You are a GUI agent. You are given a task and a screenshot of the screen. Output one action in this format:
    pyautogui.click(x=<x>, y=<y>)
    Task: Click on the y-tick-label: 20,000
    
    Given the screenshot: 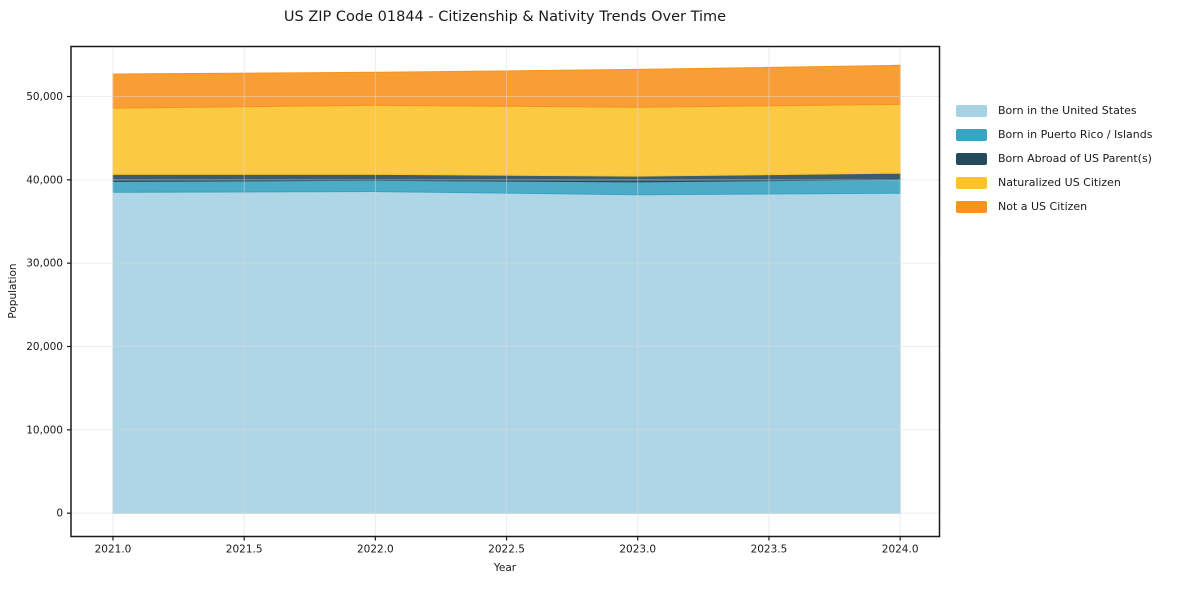 What is the action you would take?
    pyautogui.click(x=44, y=347)
    